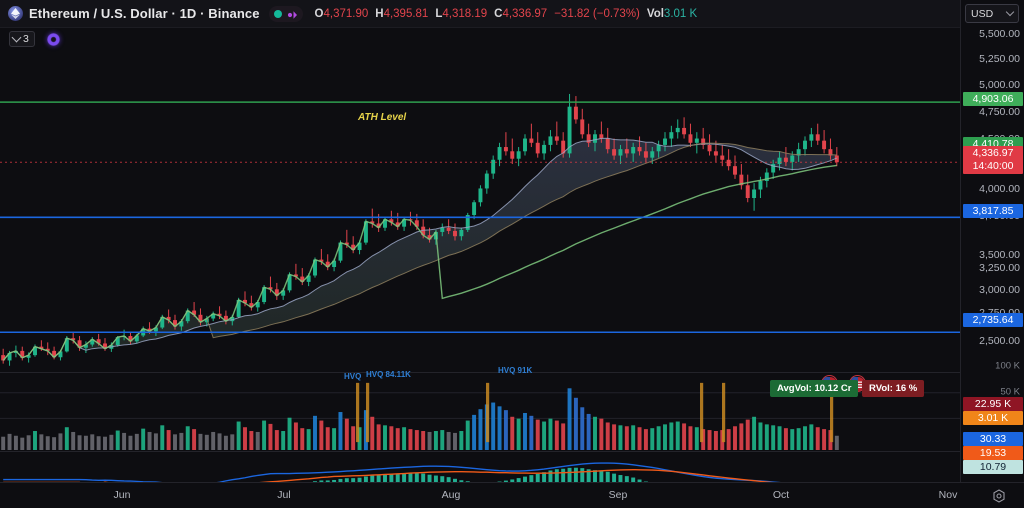 This screenshot has width=1024, height=508. I want to click on osc-lower-badge: 10.79, so click(993, 467).